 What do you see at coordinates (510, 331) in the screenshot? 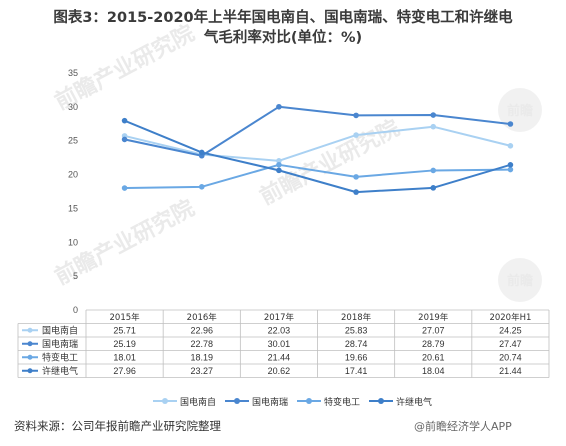
I see `table-cell-value: 24.25` at bounding box center [510, 331].